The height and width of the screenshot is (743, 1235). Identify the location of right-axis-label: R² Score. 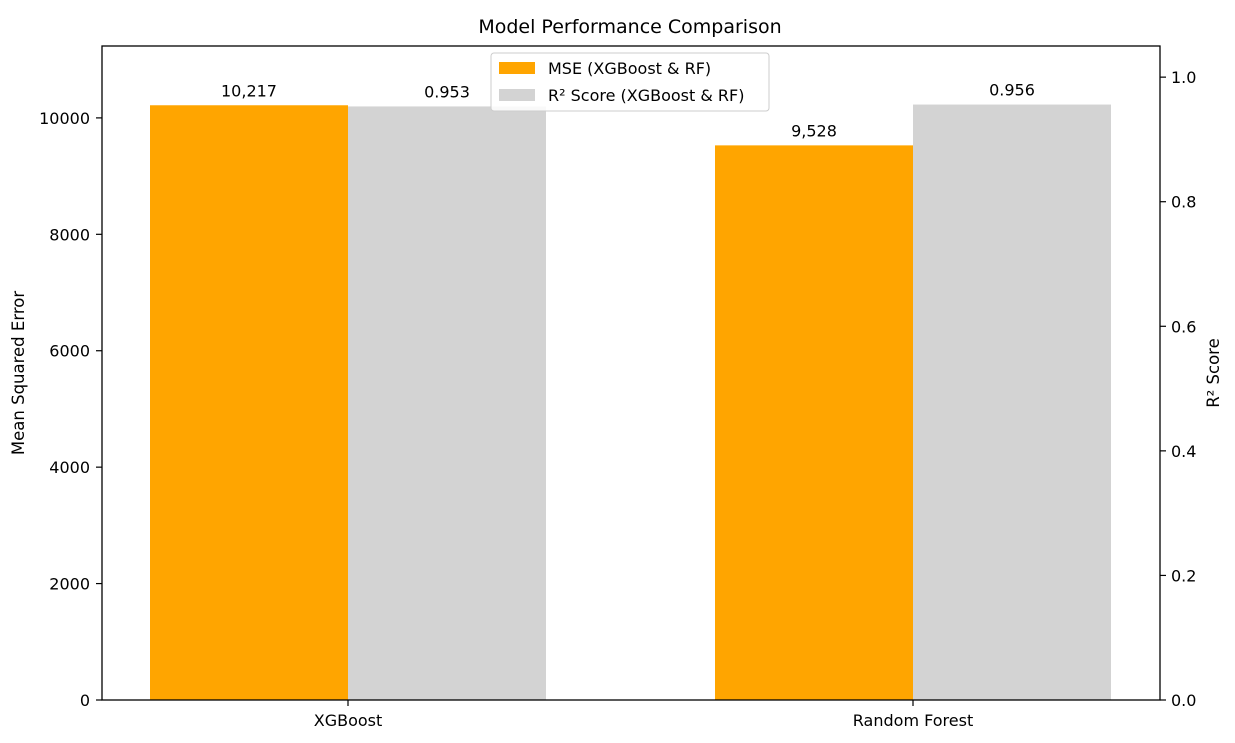
(1213, 373).